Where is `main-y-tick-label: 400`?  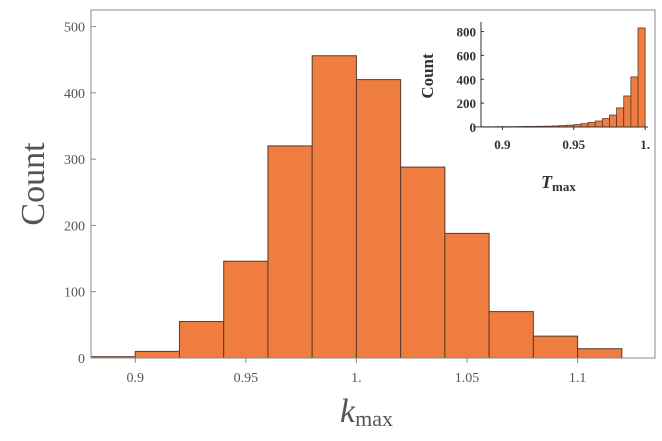 main-y-tick-label: 400 is located at coordinates (74, 94).